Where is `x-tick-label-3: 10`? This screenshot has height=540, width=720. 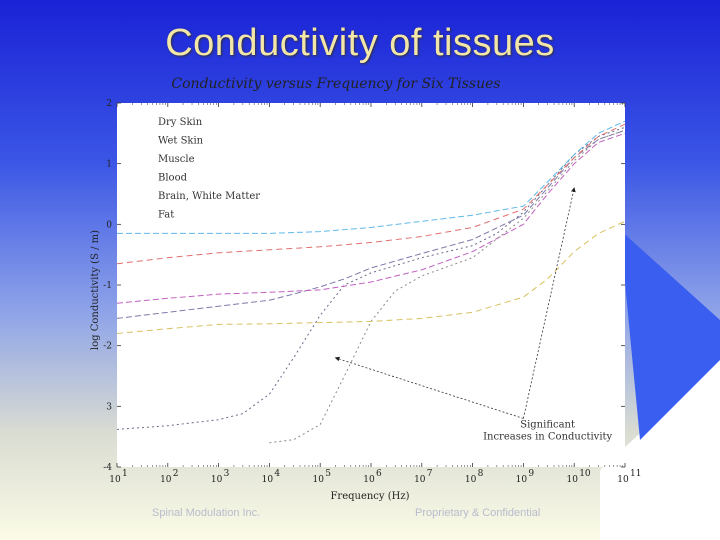
x-tick-label-3: 10 is located at coordinates (268, 480).